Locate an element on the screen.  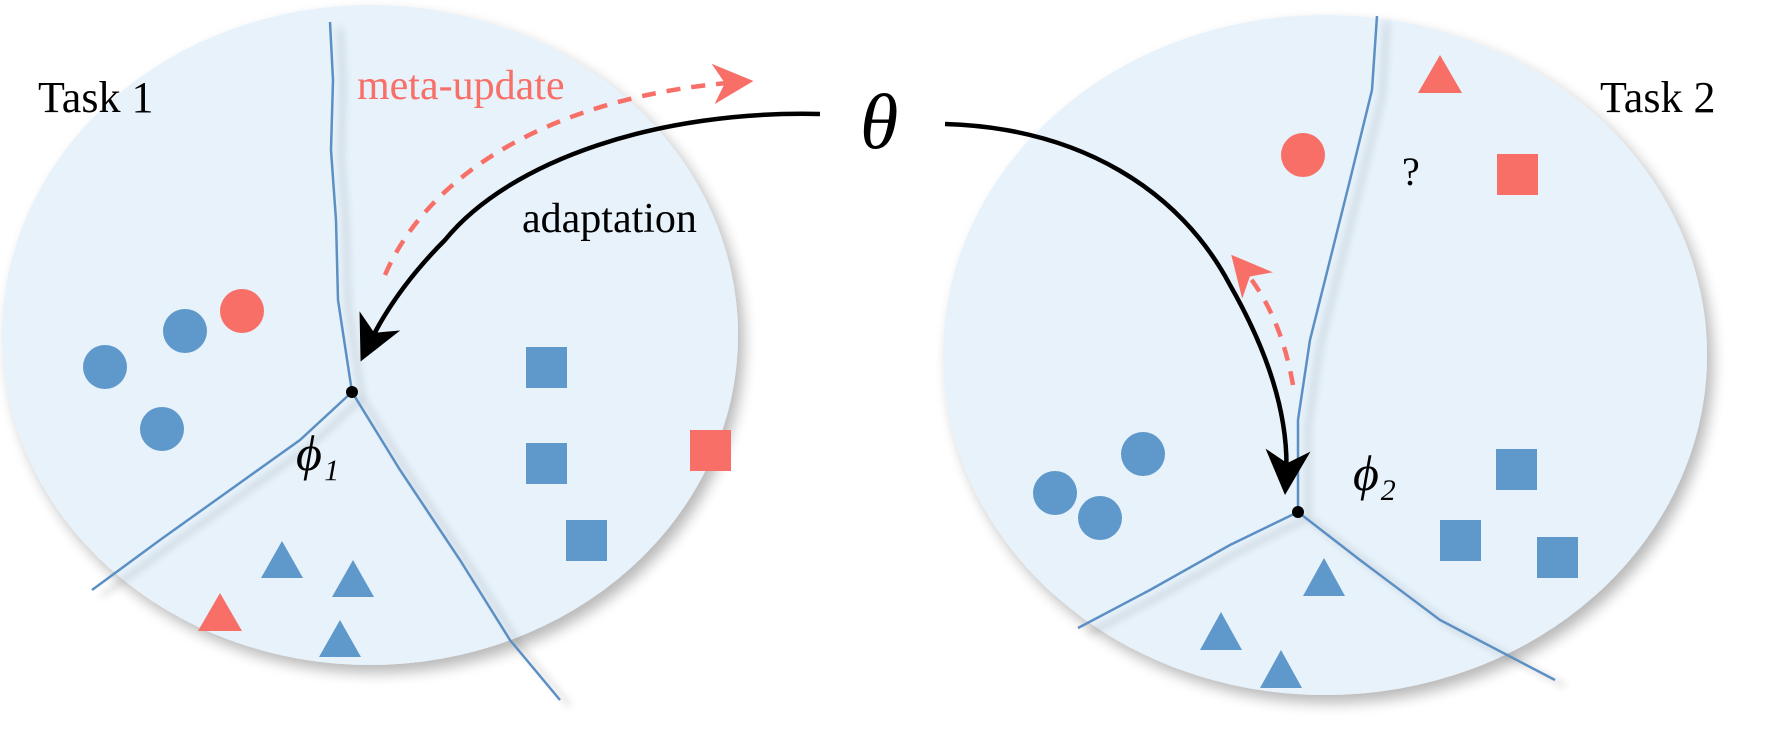
task2-red-circle is located at coordinates (1303, 155).